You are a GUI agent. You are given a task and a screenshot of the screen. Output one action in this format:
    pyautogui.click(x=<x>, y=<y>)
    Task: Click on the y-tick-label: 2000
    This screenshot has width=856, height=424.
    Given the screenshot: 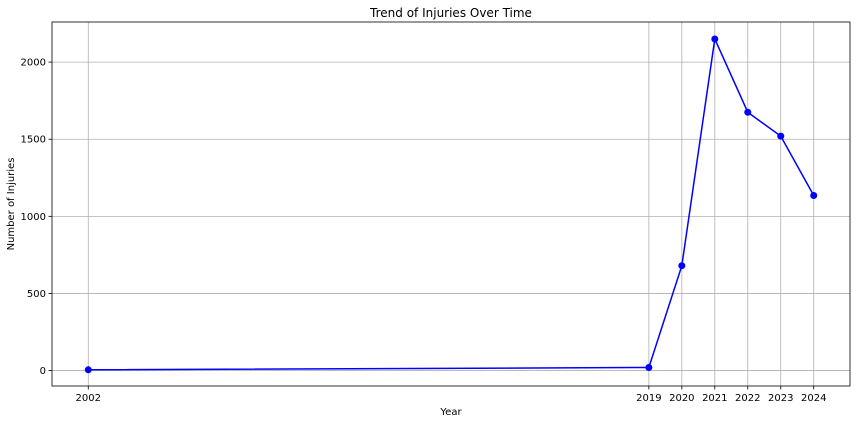 What is the action you would take?
    pyautogui.click(x=33, y=63)
    